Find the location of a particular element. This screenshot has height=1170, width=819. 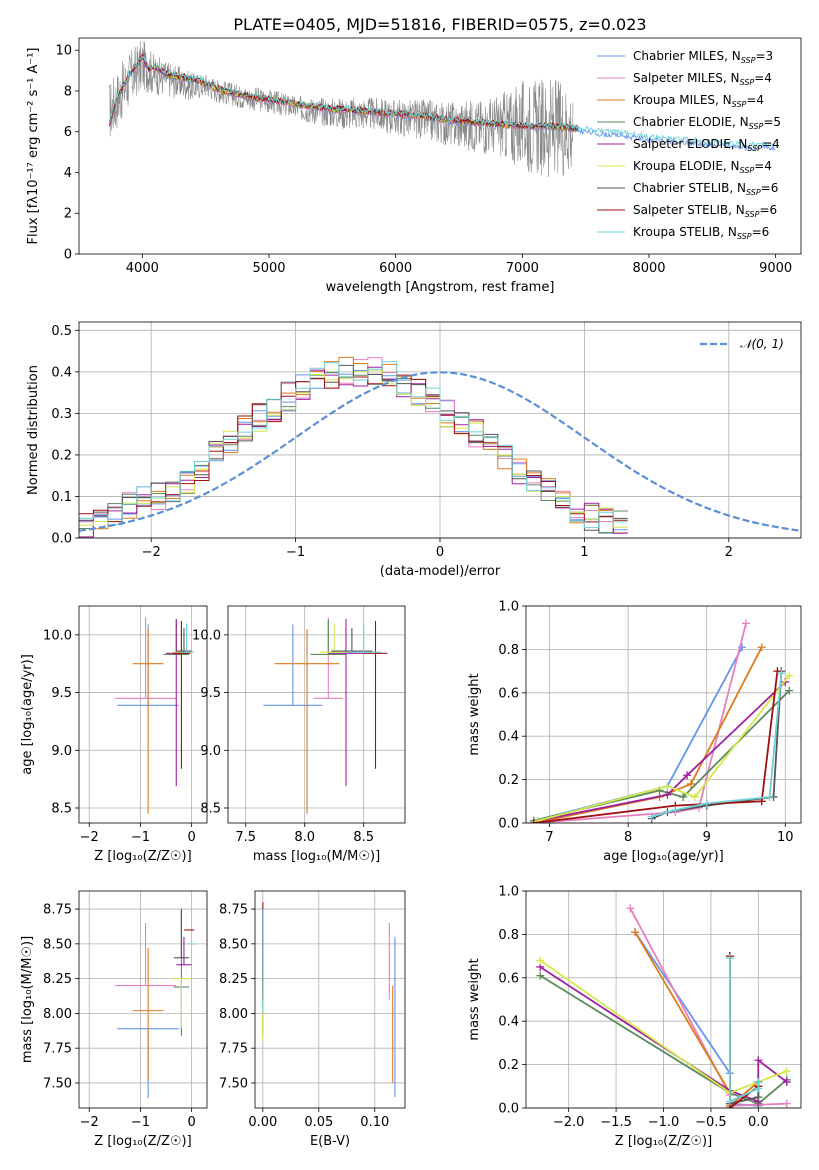

x-tick-label: 4000 is located at coordinates (142, 268).